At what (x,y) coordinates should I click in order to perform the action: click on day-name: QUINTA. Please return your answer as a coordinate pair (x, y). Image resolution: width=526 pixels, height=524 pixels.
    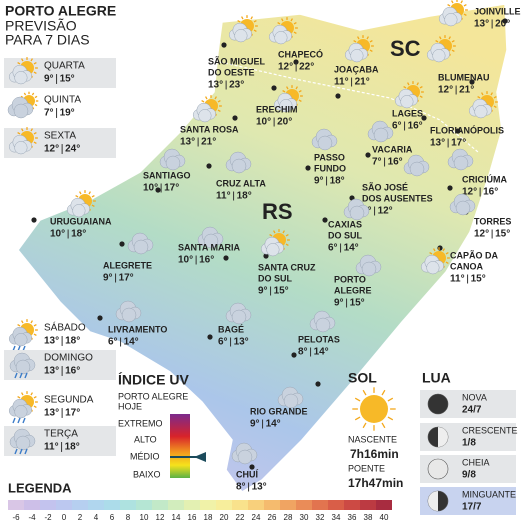
    Looking at the image, I should click on (62, 100).